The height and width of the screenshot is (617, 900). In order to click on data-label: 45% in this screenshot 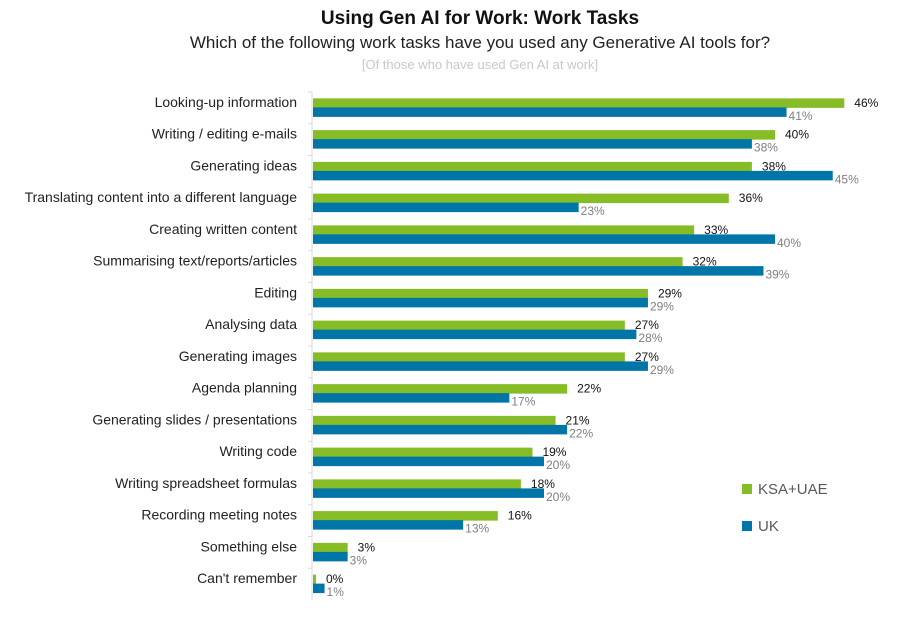, I will do `click(847, 179)`.